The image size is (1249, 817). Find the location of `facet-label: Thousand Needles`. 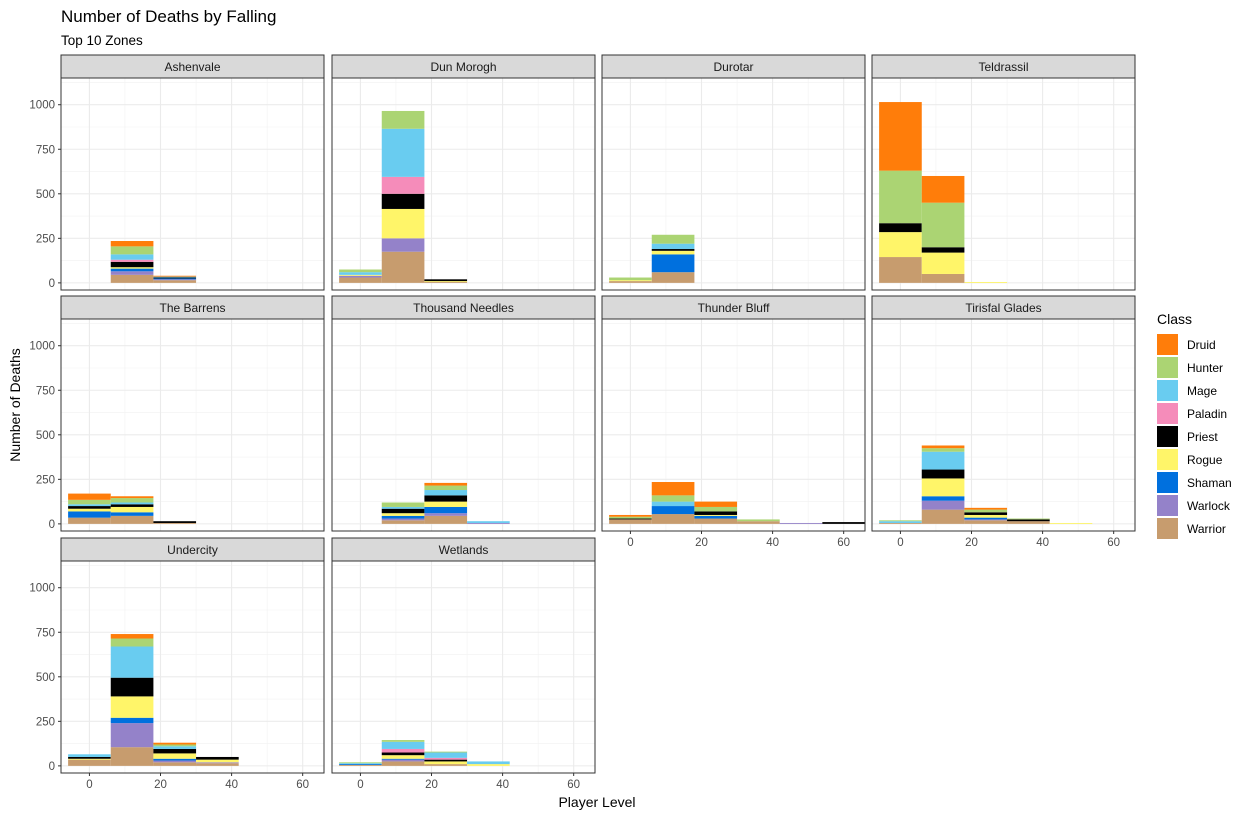

facet-label: Thousand Needles is located at coordinates (463, 308).